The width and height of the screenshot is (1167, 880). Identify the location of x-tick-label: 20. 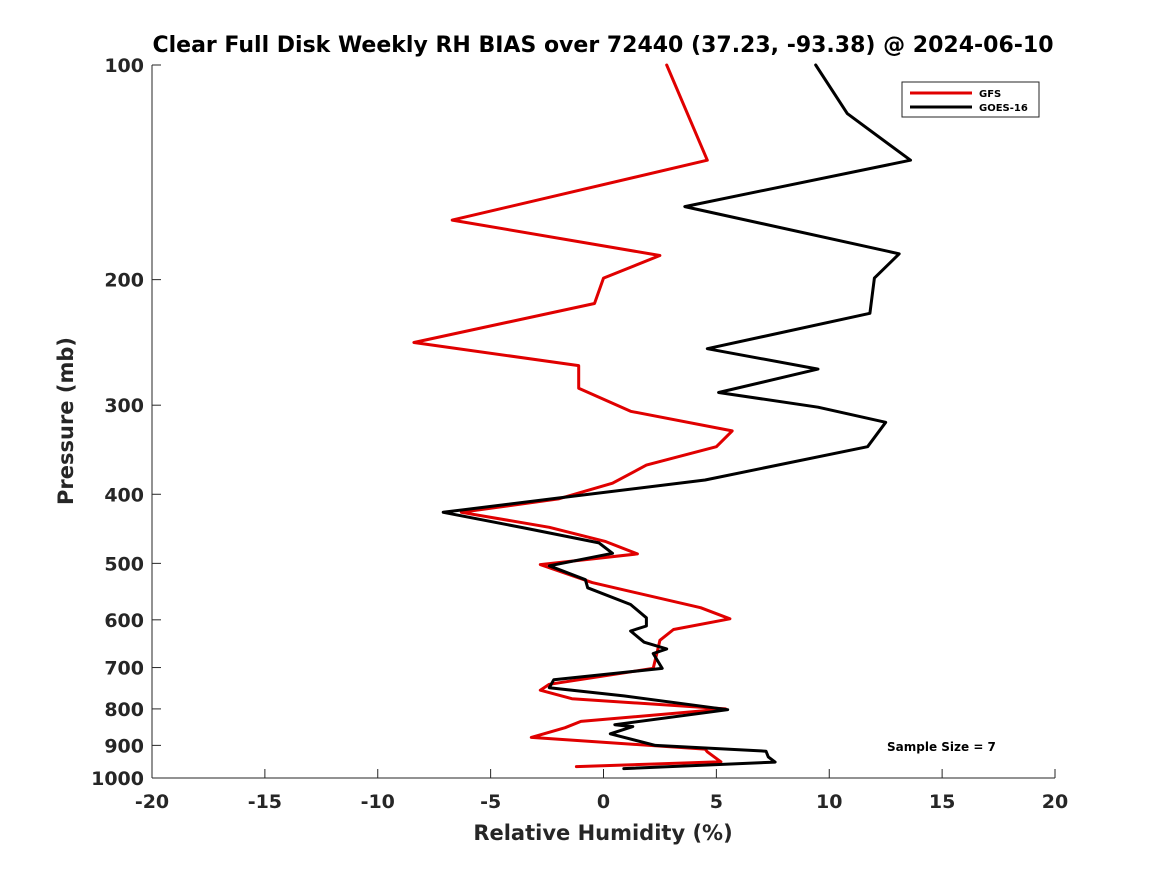
(1055, 802).